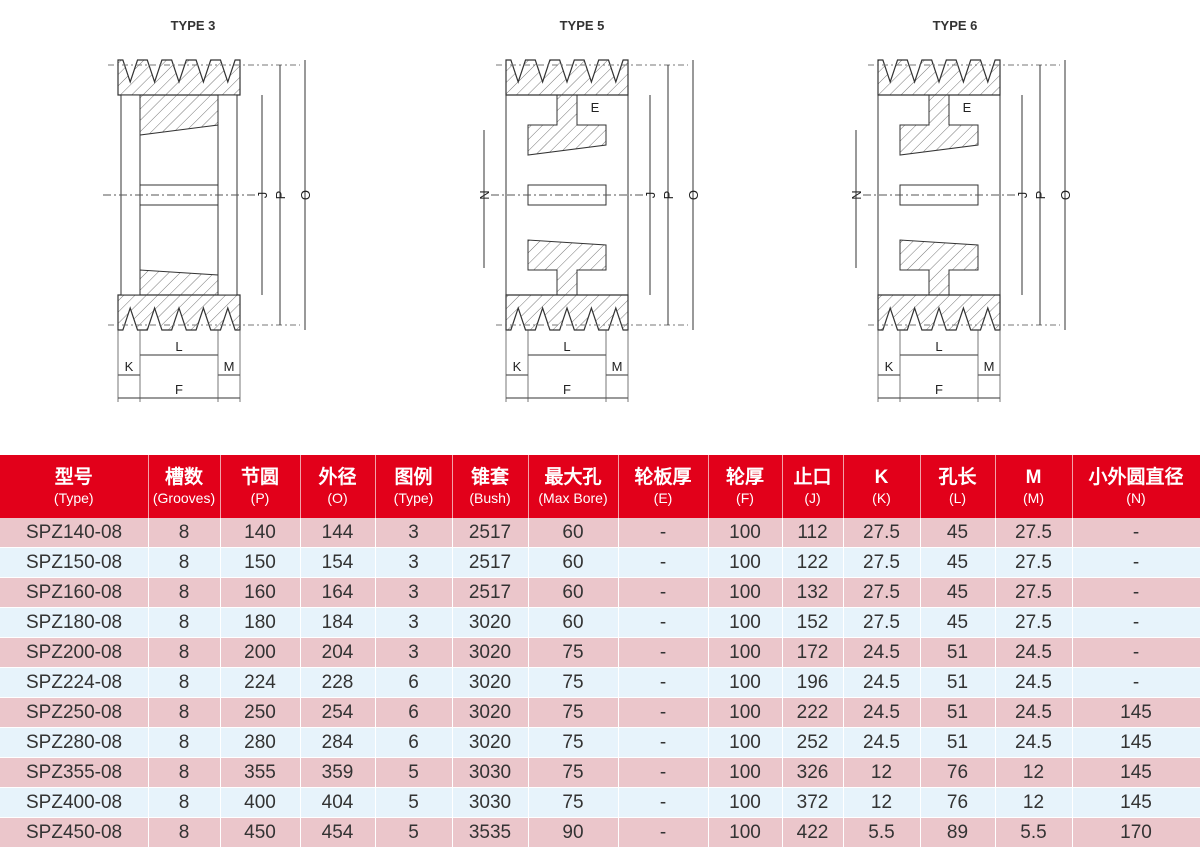  I want to click on table-cell: 184, so click(338, 622).